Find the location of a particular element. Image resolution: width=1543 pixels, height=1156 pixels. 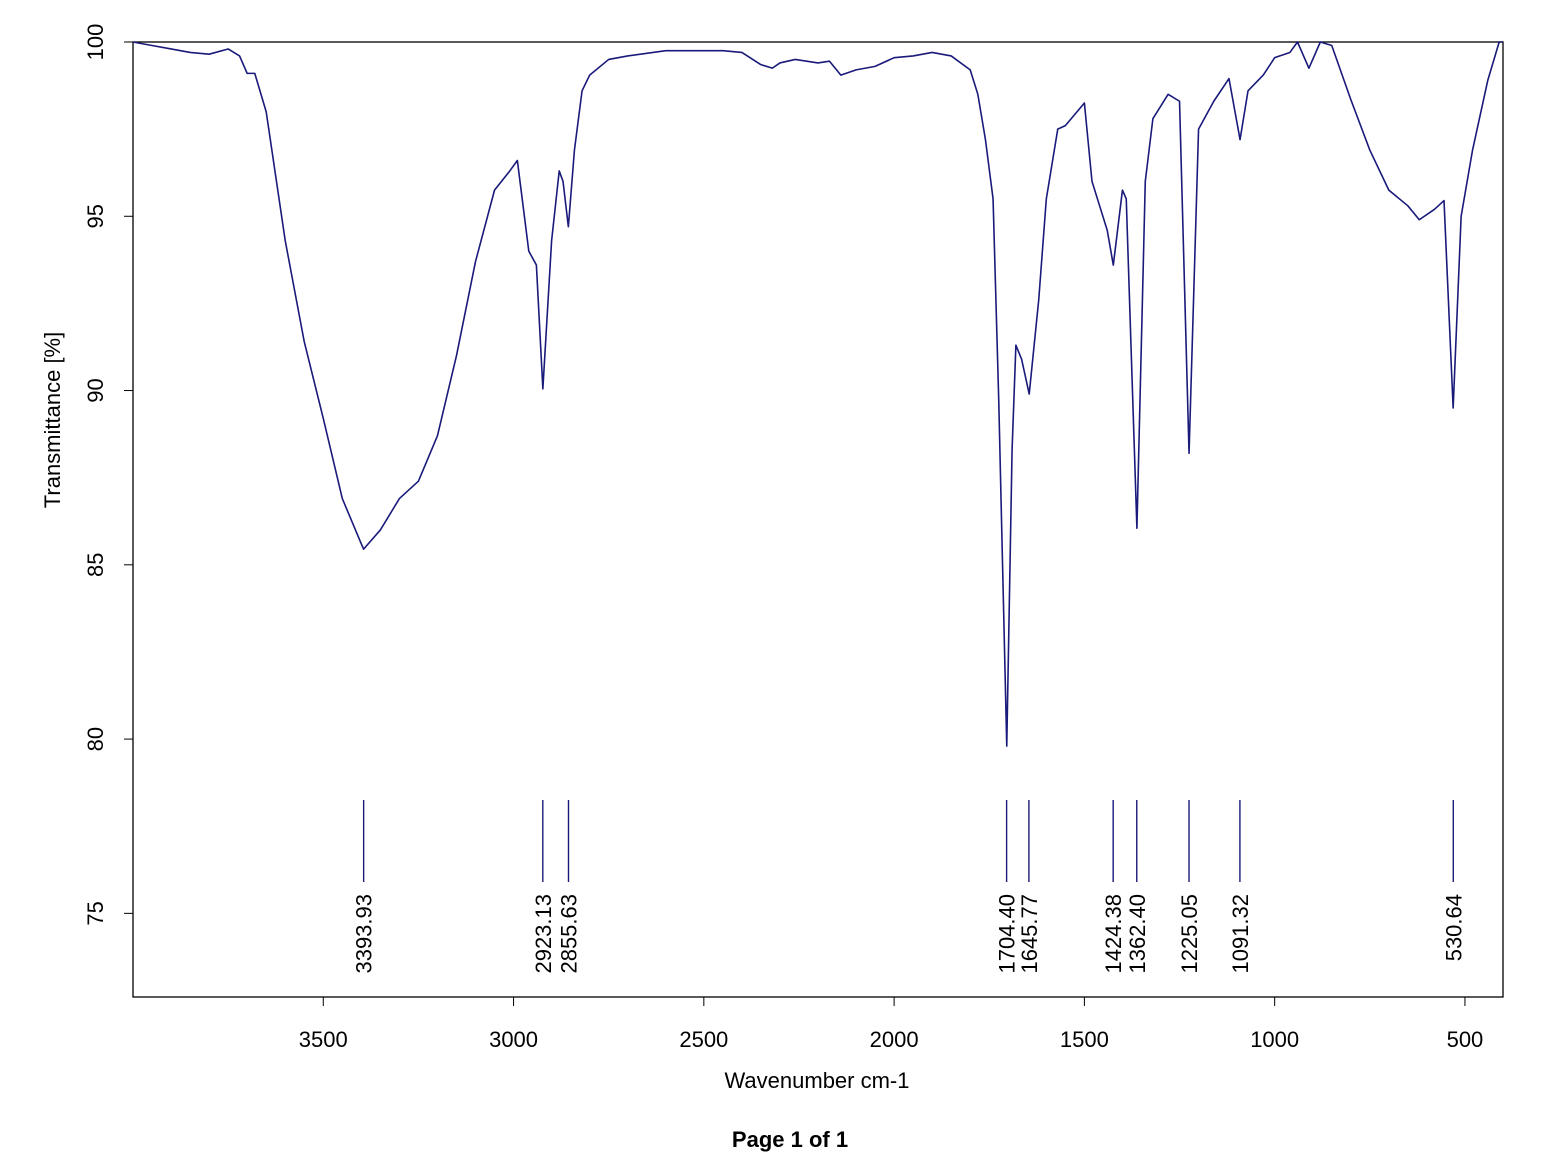

x-tick-label: 1500 is located at coordinates (1084, 1039).